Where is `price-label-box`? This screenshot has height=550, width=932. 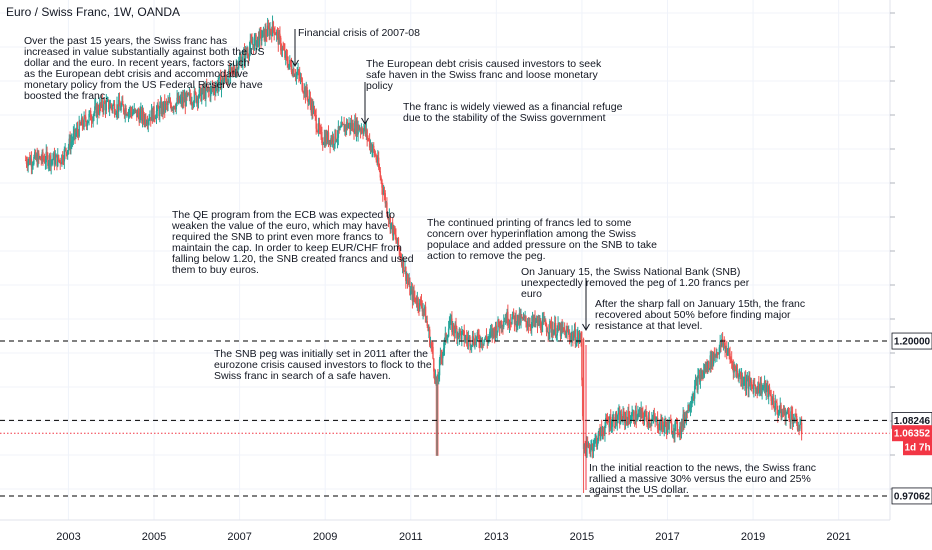
price-label-box is located at coordinates (911, 496).